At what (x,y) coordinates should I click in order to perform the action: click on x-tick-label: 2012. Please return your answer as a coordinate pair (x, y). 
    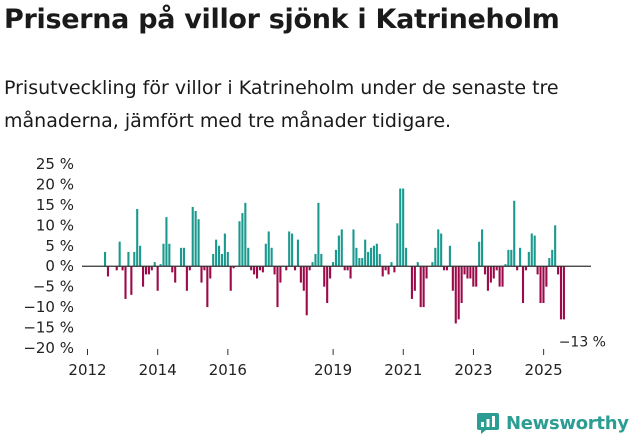
    Looking at the image, I should click on (87, 370).